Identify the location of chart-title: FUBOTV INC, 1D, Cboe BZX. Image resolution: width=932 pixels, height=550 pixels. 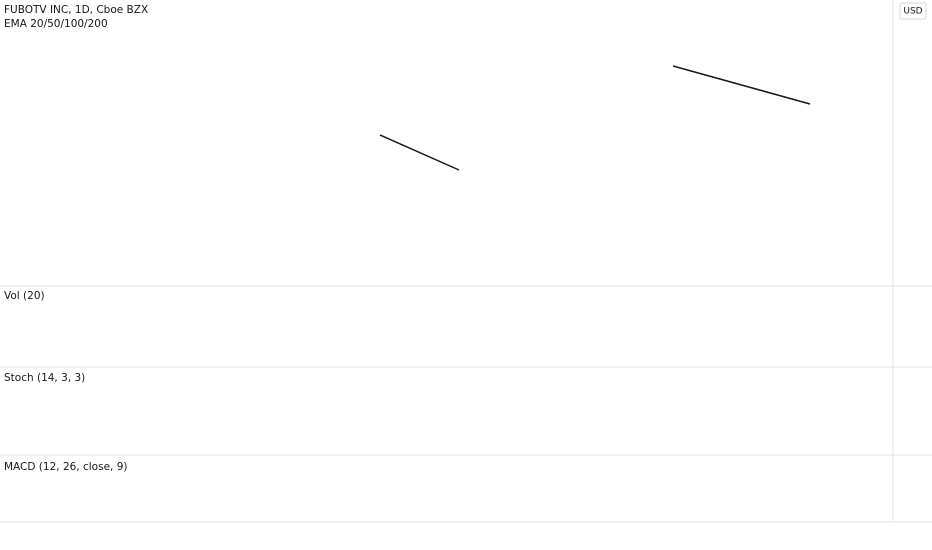
(76, 10).